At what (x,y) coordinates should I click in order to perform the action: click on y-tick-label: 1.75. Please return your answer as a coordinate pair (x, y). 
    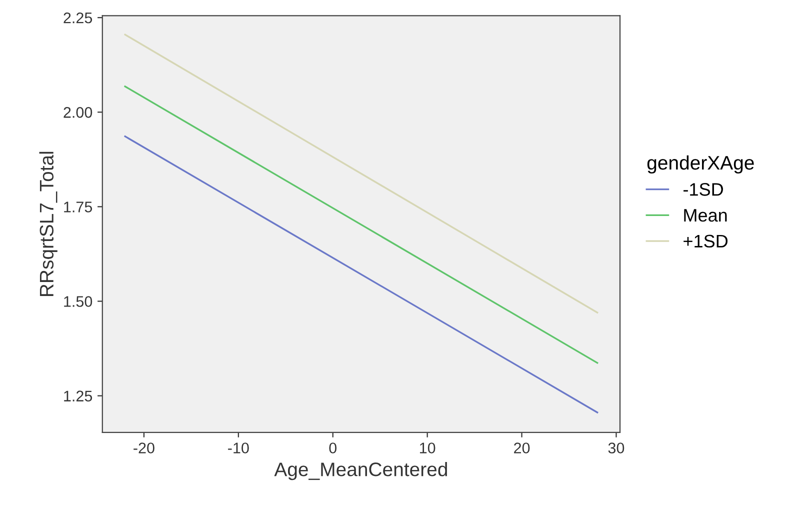
    Looking at the image, I should click on (78, 207).